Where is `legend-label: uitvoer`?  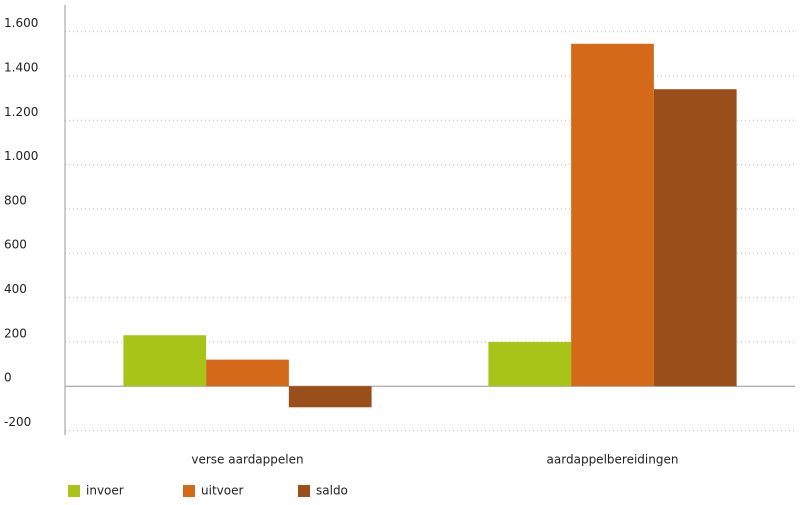 legend-label: uitvoer is located at coordinates (222, 491).